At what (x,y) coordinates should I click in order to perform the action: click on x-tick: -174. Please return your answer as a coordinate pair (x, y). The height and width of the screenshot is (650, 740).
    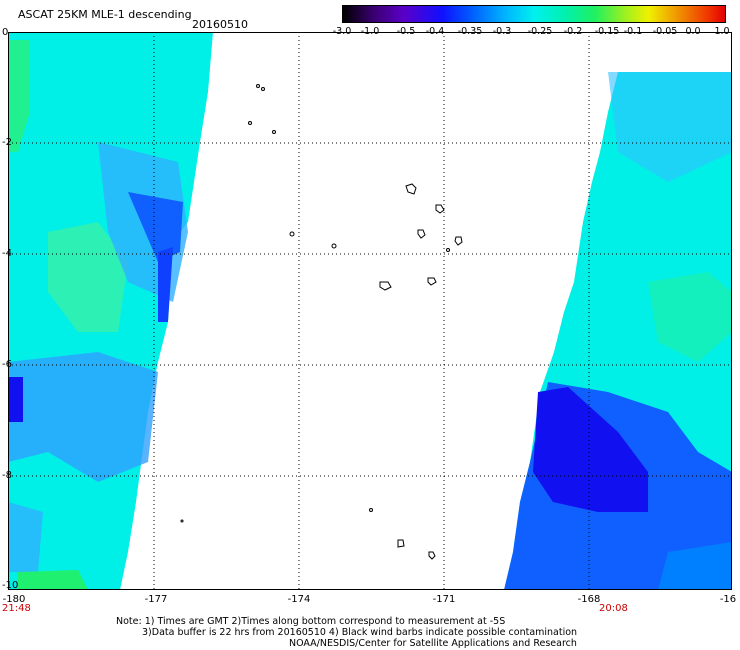
    Looking at the image, I should click on (299, 599).